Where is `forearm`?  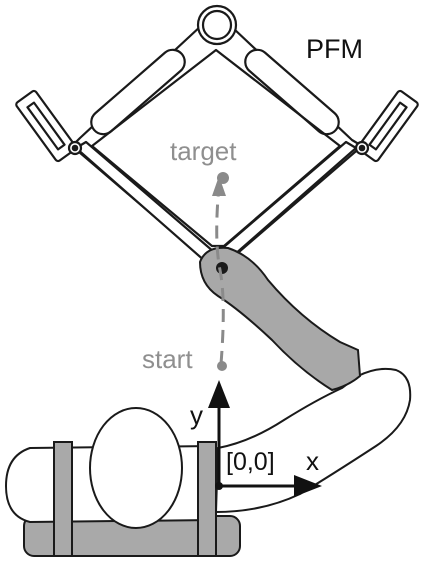 forearm is located at coordinates (280, 319).